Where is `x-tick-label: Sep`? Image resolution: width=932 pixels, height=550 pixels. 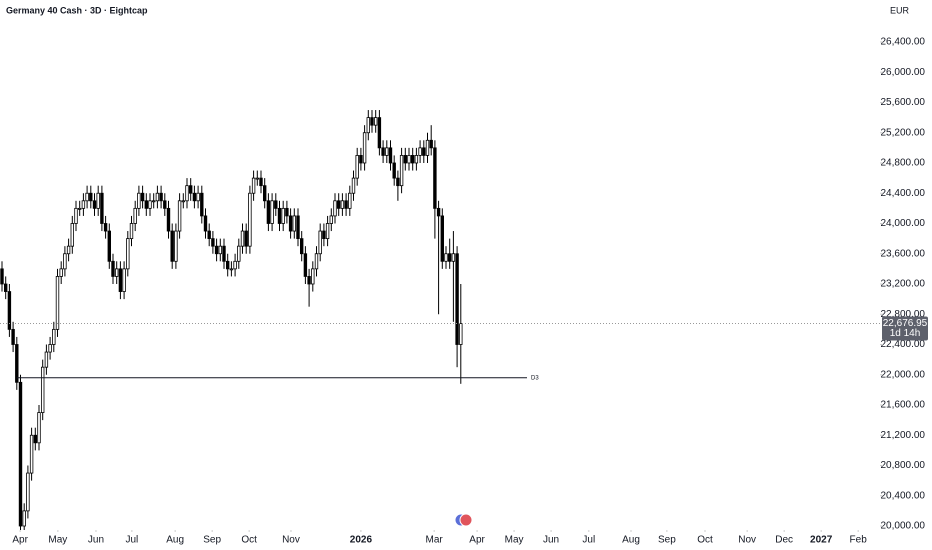
x-tick-label: Sep is located at coordinates (667, 540).